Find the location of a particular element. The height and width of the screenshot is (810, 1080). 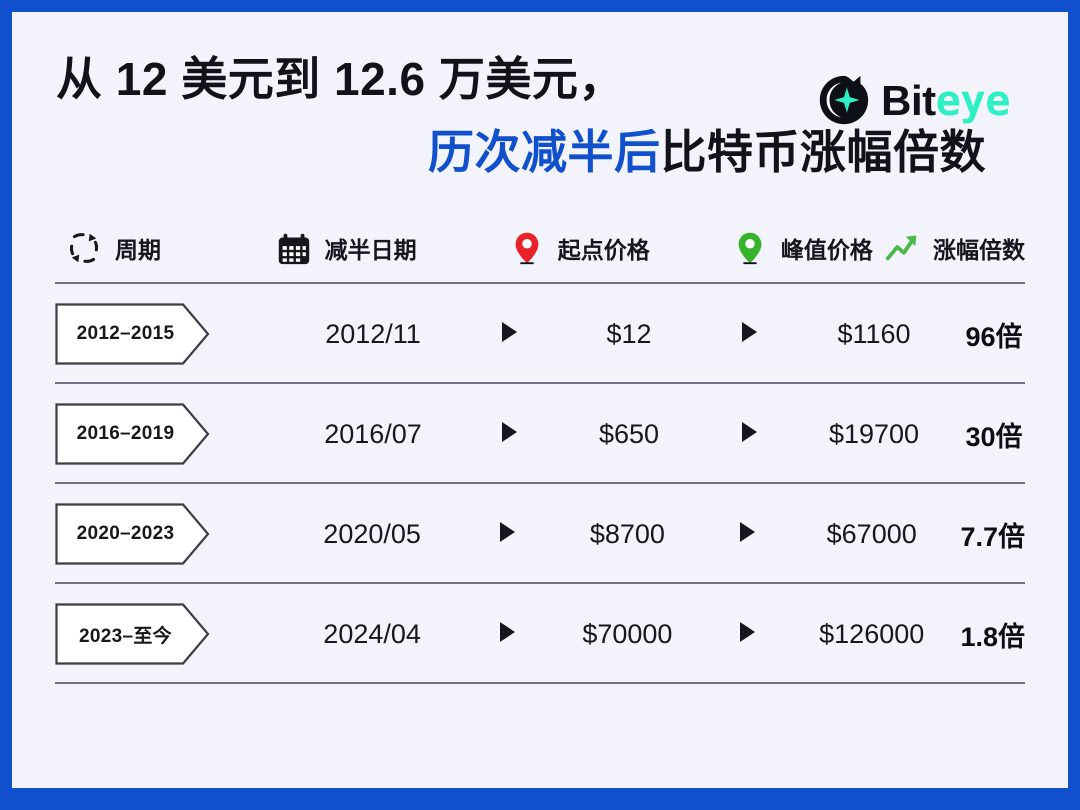

column-header-date: 减半日期 is located at coordinates (345, 248).